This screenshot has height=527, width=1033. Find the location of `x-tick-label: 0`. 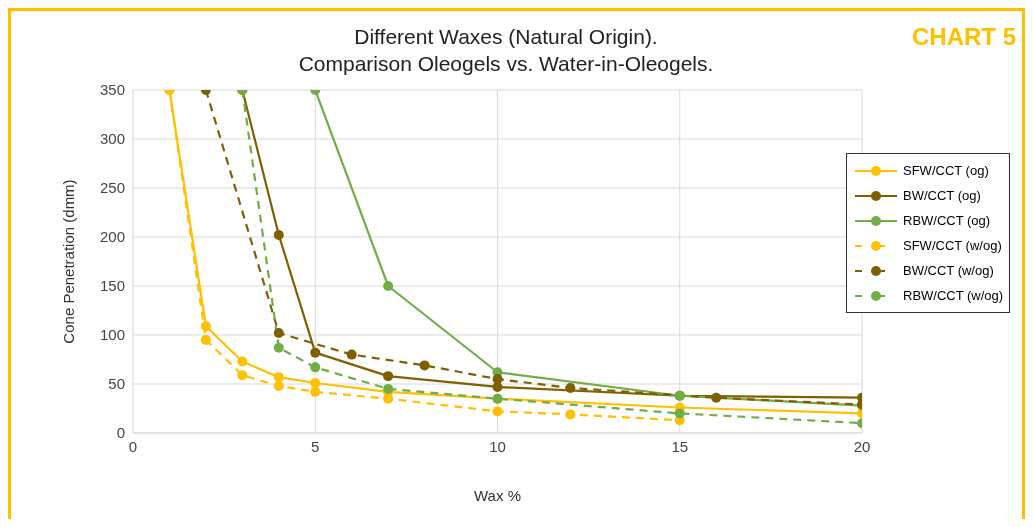

x-tick-label: 0 is located at coordinates (133, 446).